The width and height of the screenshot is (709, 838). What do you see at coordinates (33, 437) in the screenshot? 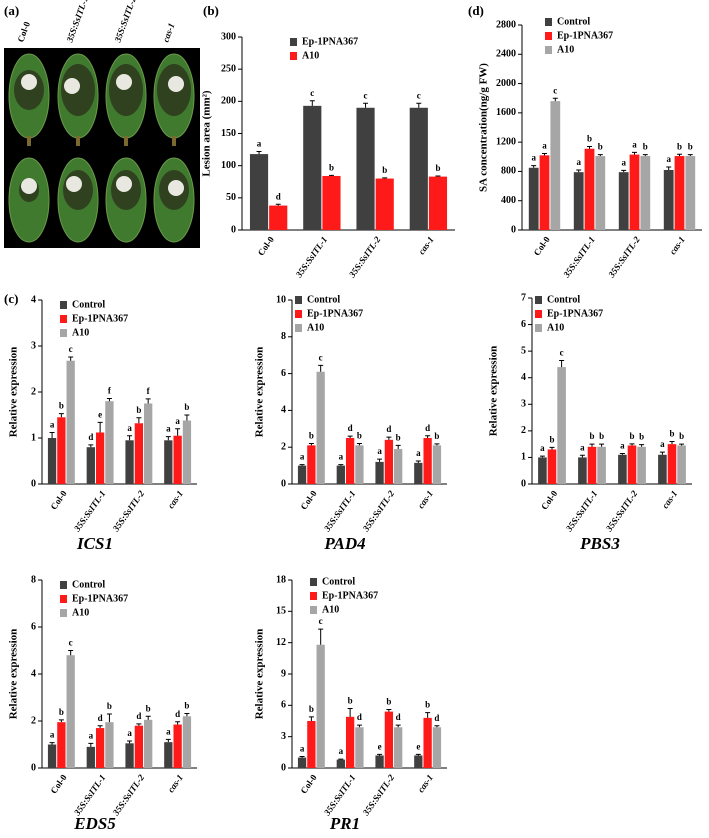
I see `y-tick-label: 1` at bounding box center [33, 437].